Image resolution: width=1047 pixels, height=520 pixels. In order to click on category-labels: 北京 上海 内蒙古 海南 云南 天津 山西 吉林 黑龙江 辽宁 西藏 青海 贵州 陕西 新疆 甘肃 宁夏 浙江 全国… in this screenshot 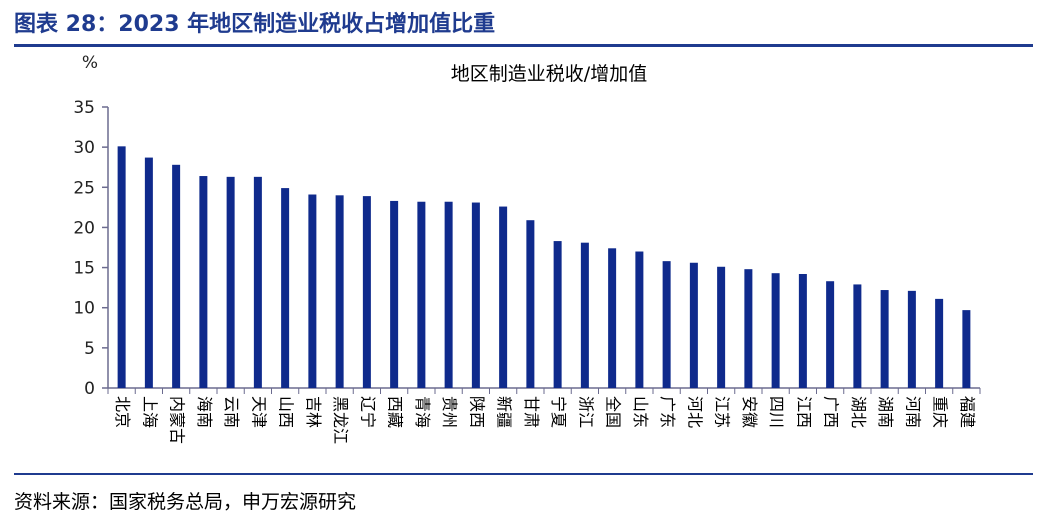, I will do `click(545, 420)`.